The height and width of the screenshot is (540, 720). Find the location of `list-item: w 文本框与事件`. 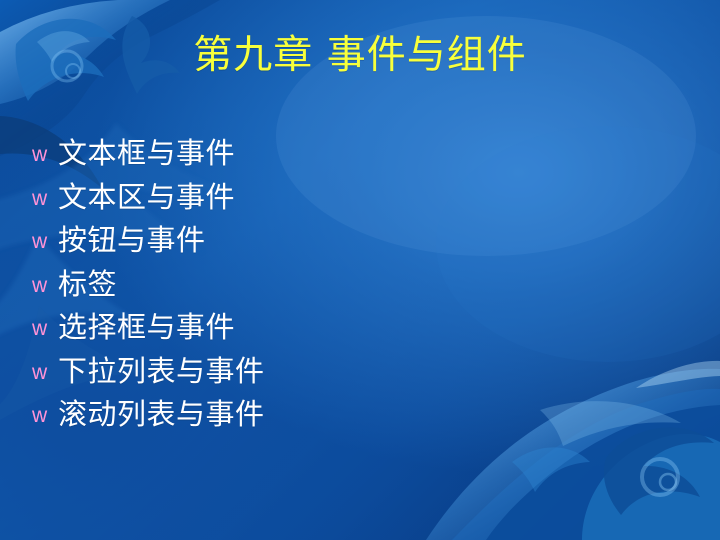

list-item: w 文本框与事件 is located at coordinates (148, 154).